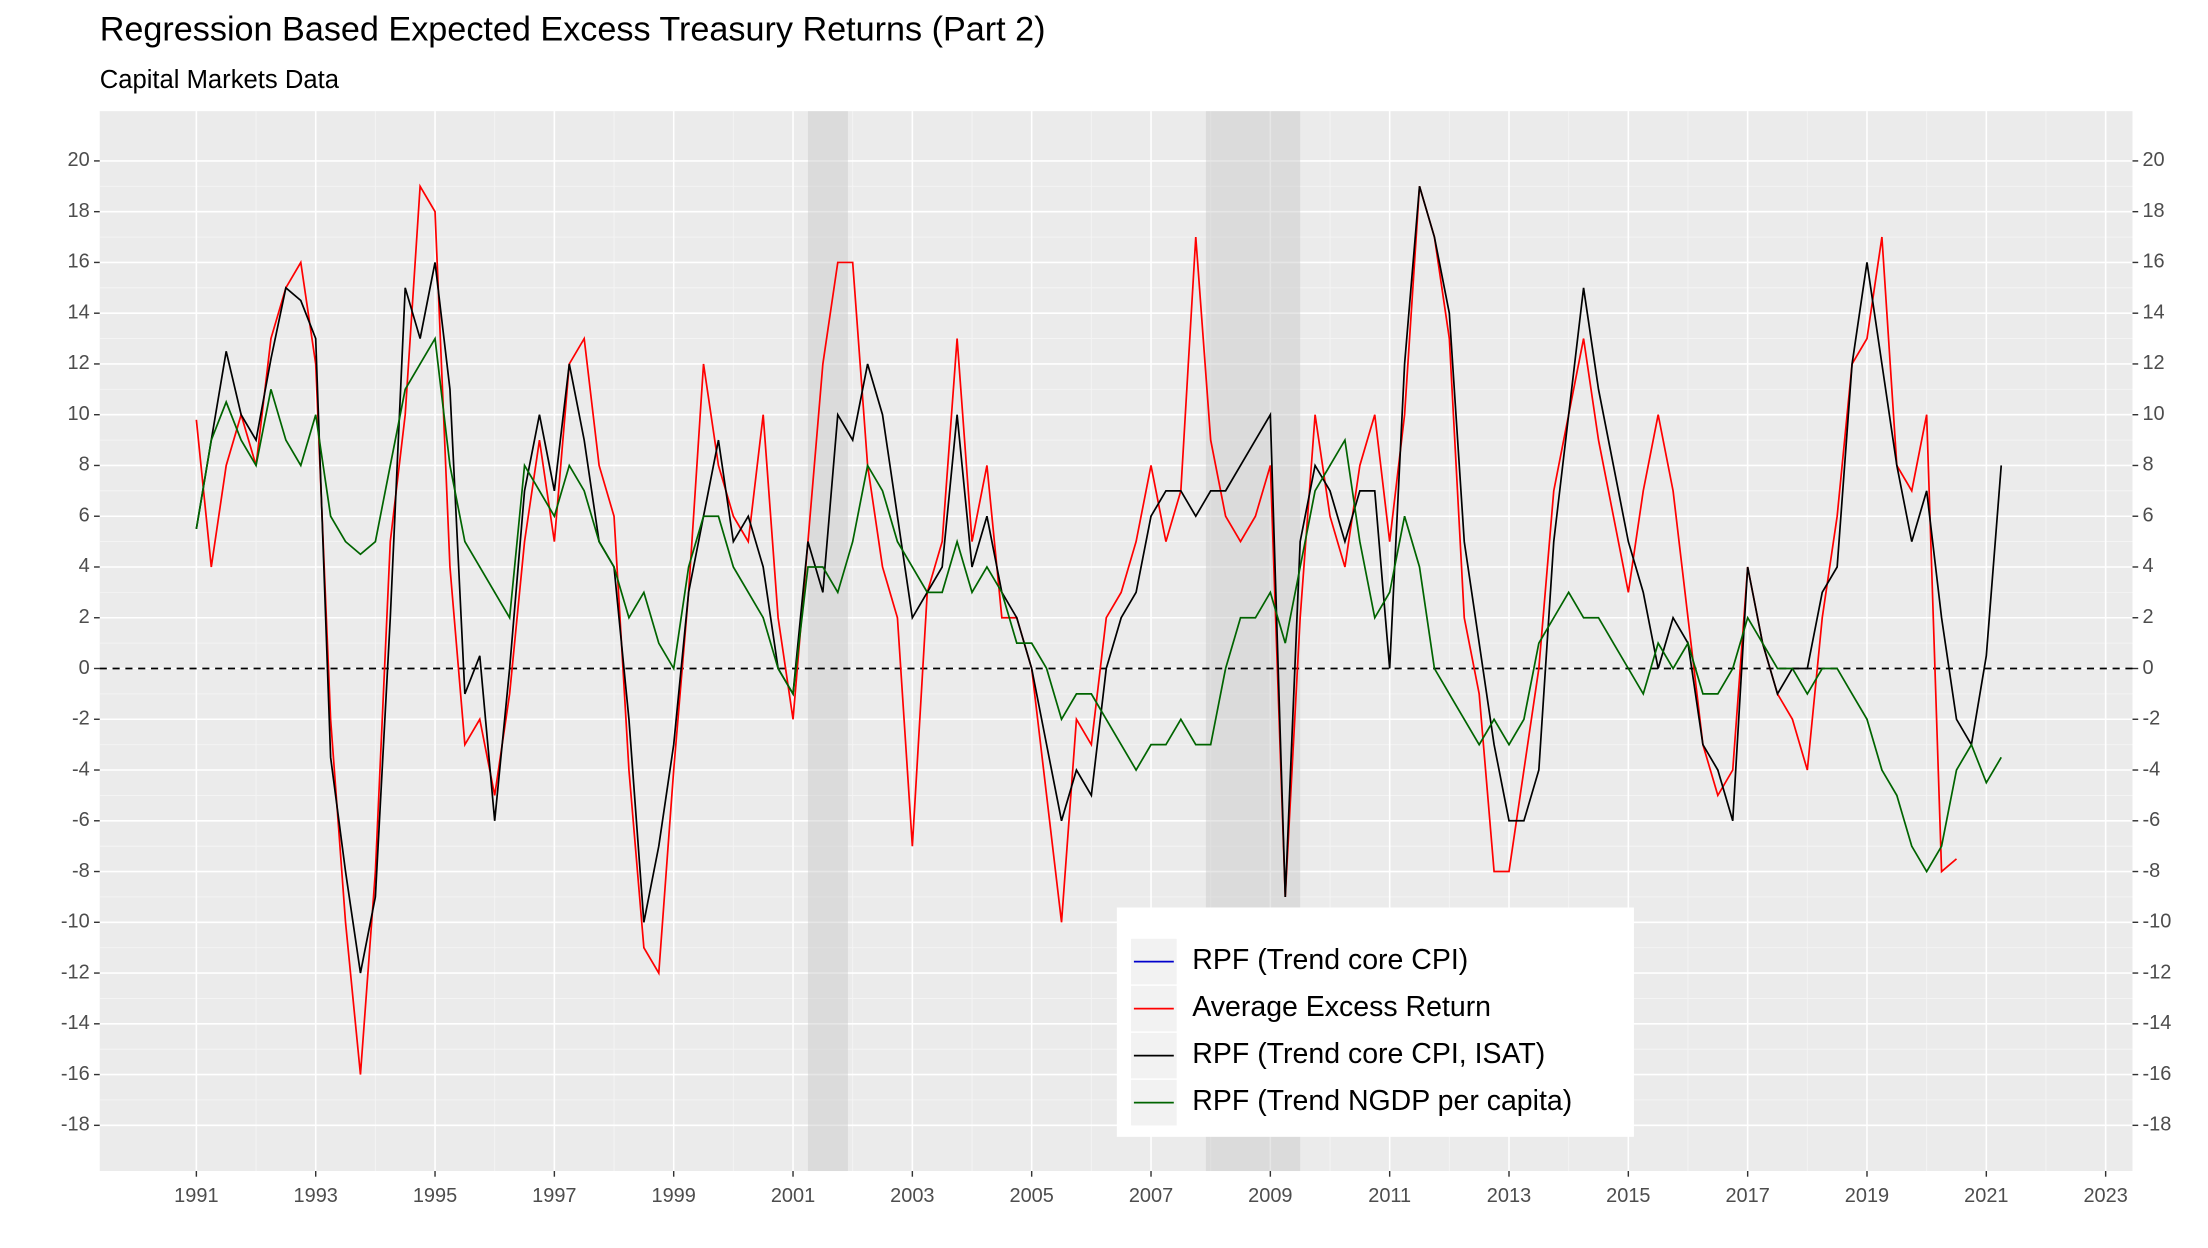 The height and width of the screenshot is (1248, 2208). What do you see at coordinates (2147, 617) in the screenshot?
I see `y2-tick-label: 2` at bounding box center [2147, 617].